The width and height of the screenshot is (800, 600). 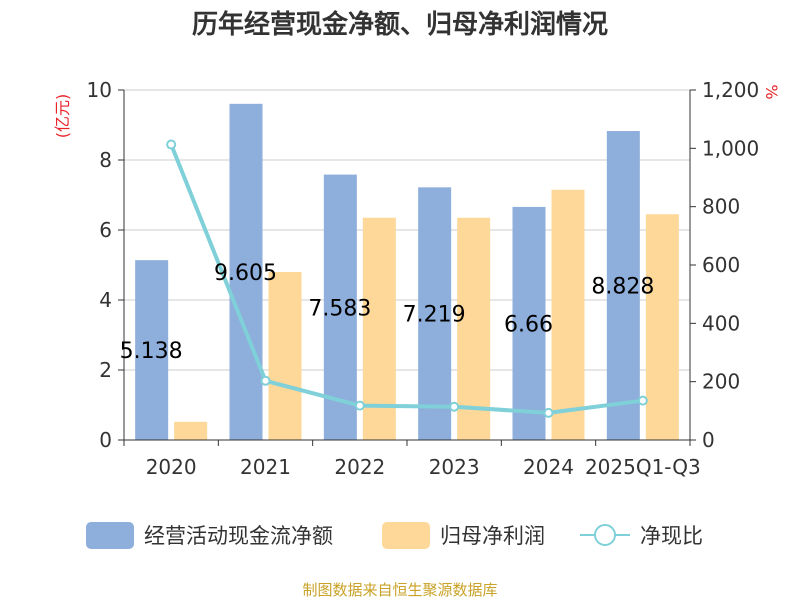 I want to click on y-left-axis-label: (亿元), so click(x=62, y=116).